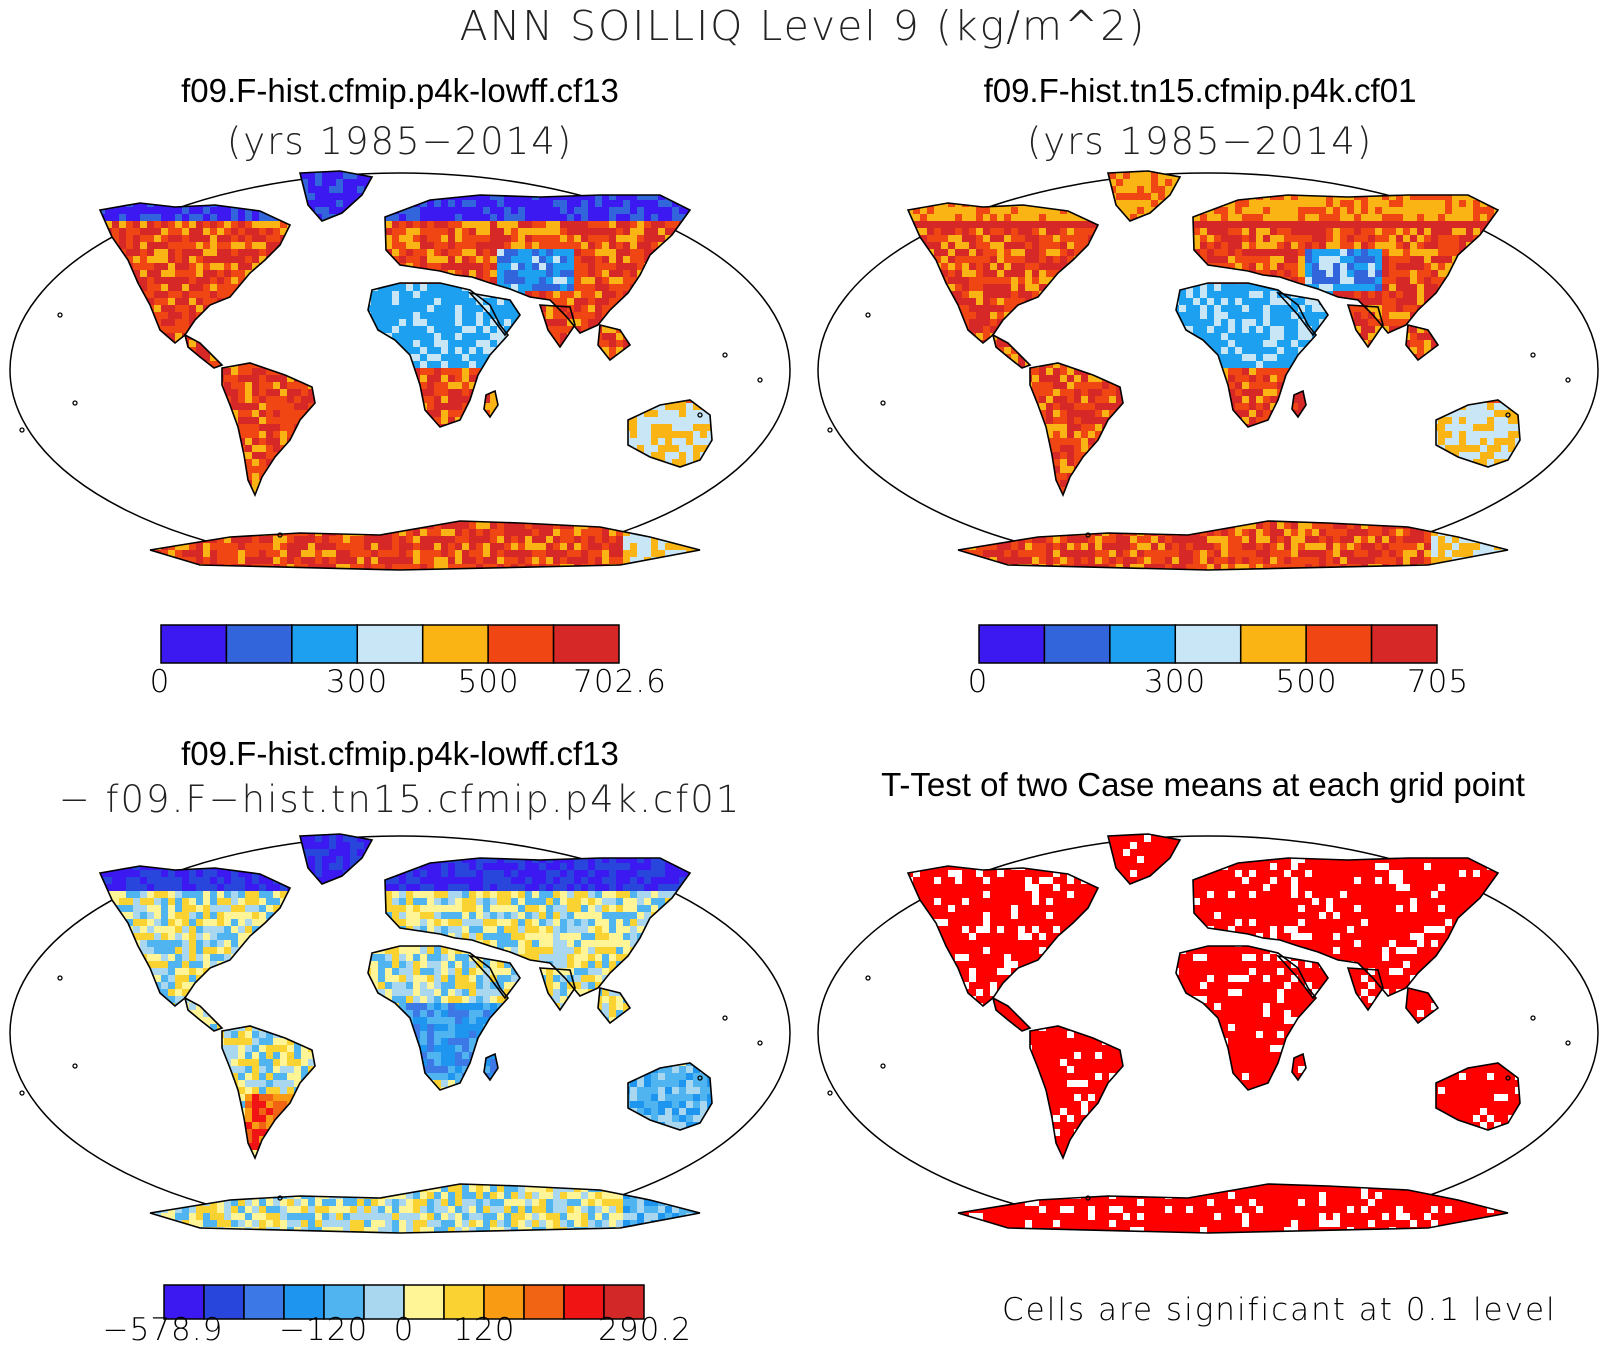  I want to click on significance-note: Cells are significant at 0.1 level, so click(1279, 1310).